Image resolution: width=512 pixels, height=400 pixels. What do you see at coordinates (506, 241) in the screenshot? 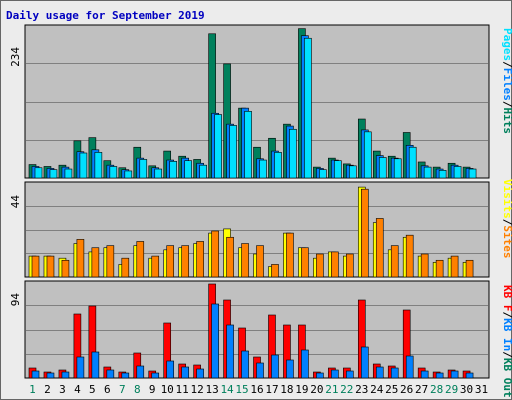
I see `legend-entry-1-2: Sites` at bounding box center [506, 241].